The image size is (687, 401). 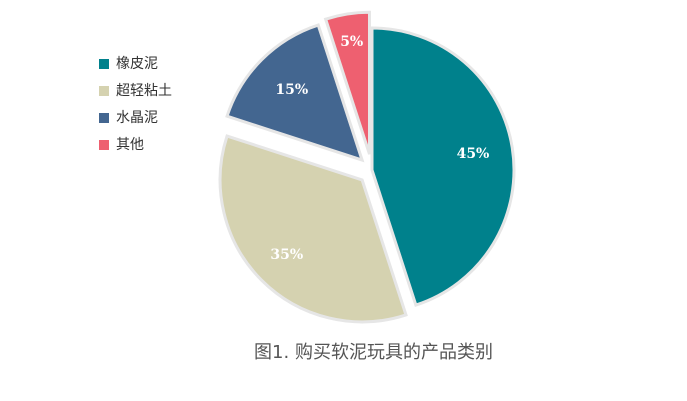 I want to click on pie-slice-crystal-clay, so click(x=295, y=93).